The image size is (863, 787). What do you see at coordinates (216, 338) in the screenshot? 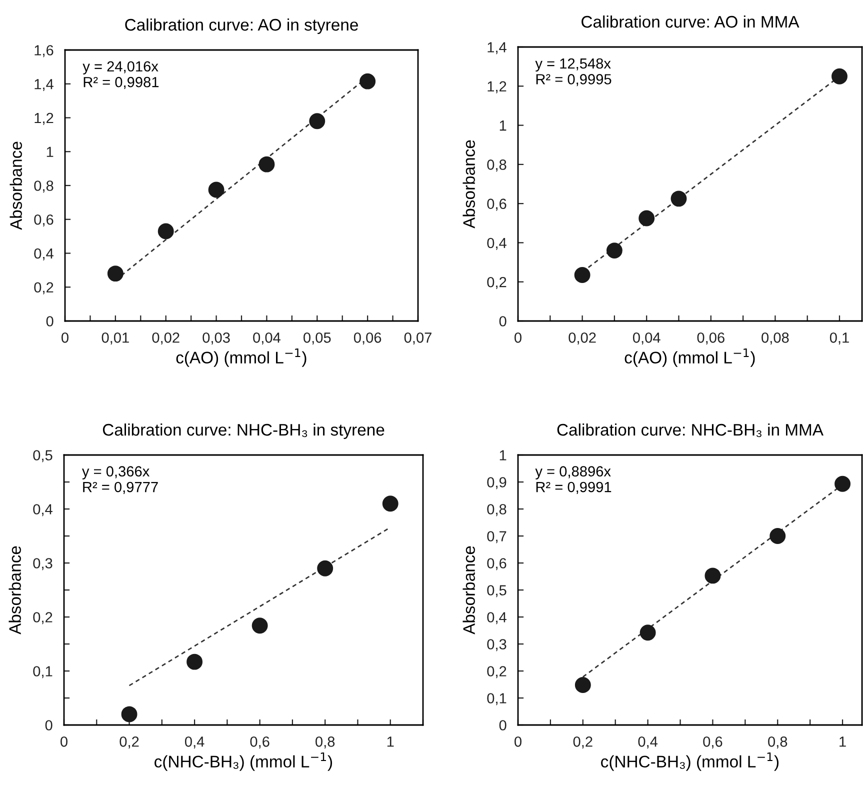
I see `x-tick-label: 0,03` at bounding box center [216, 338].